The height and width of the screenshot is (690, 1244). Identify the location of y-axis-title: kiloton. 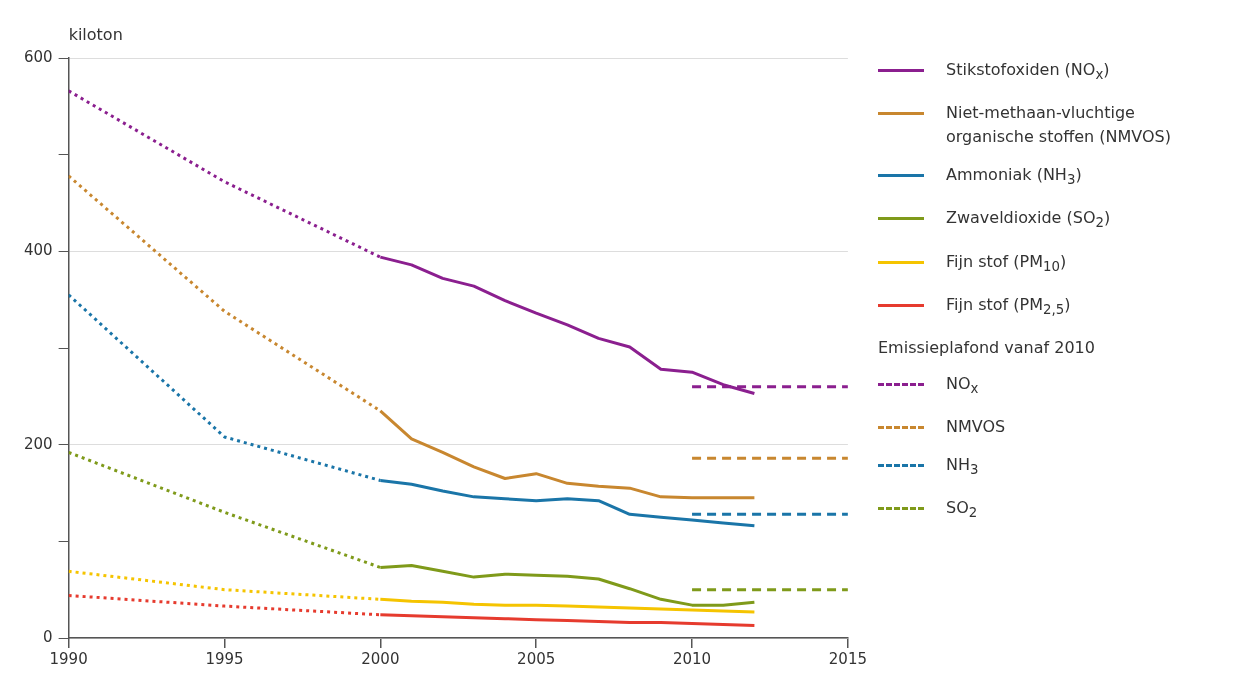
(95, 35).